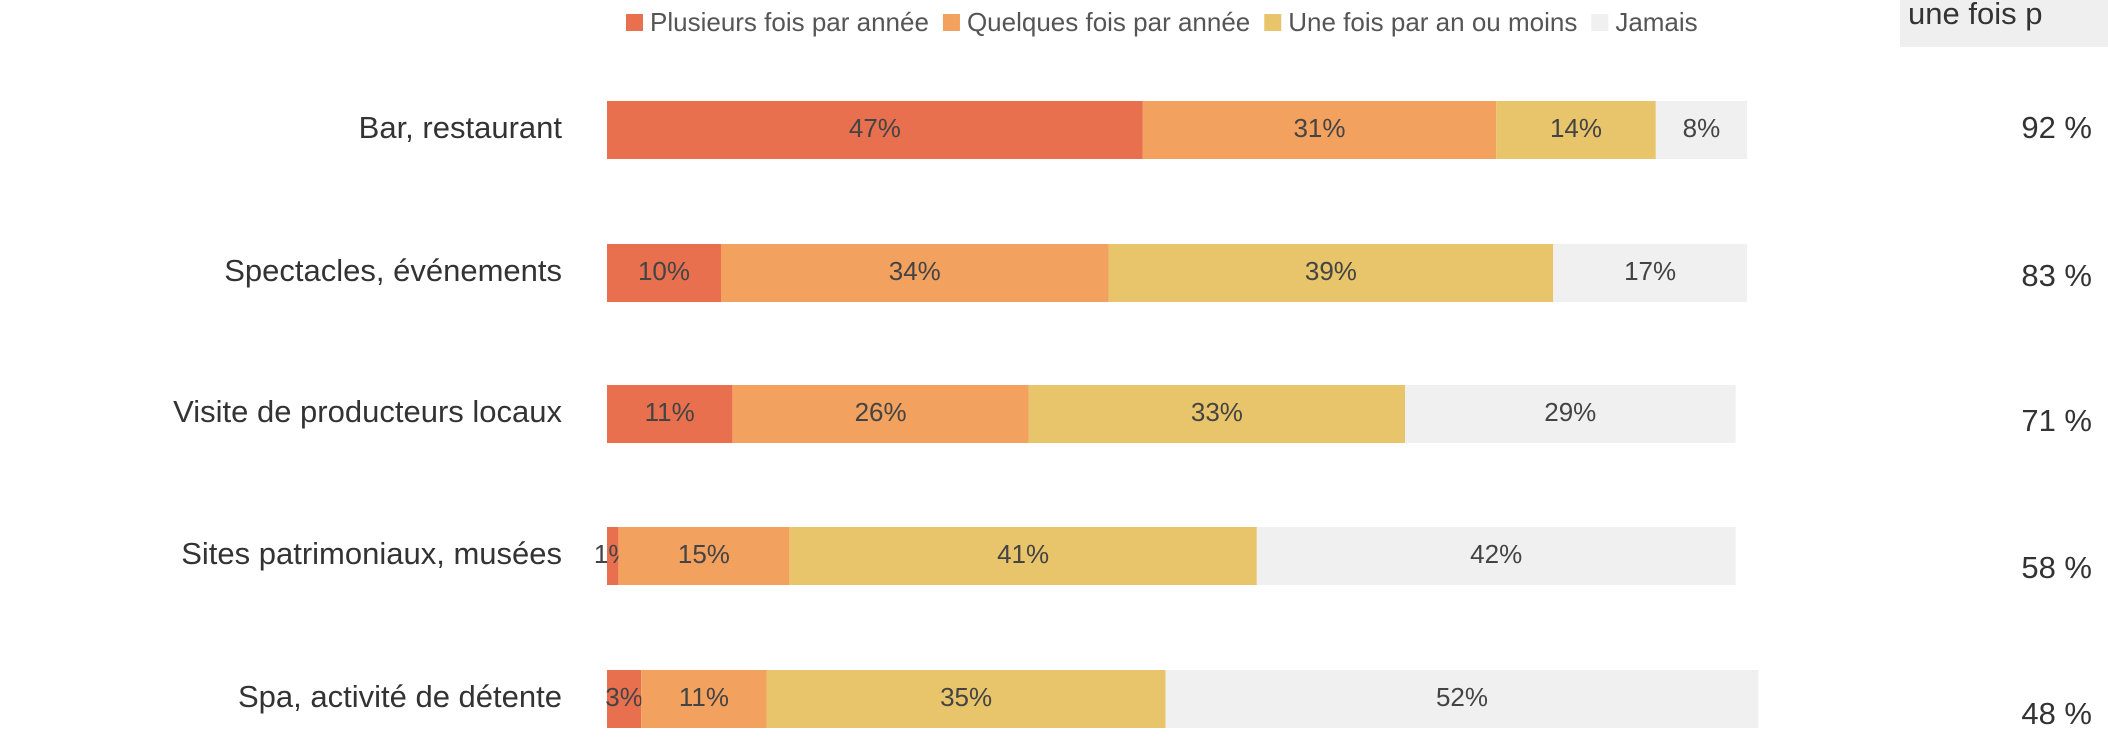 This screenshot has width=2108, height=753. I want to click on bar-value-label: 29%, so click(1570, 412).